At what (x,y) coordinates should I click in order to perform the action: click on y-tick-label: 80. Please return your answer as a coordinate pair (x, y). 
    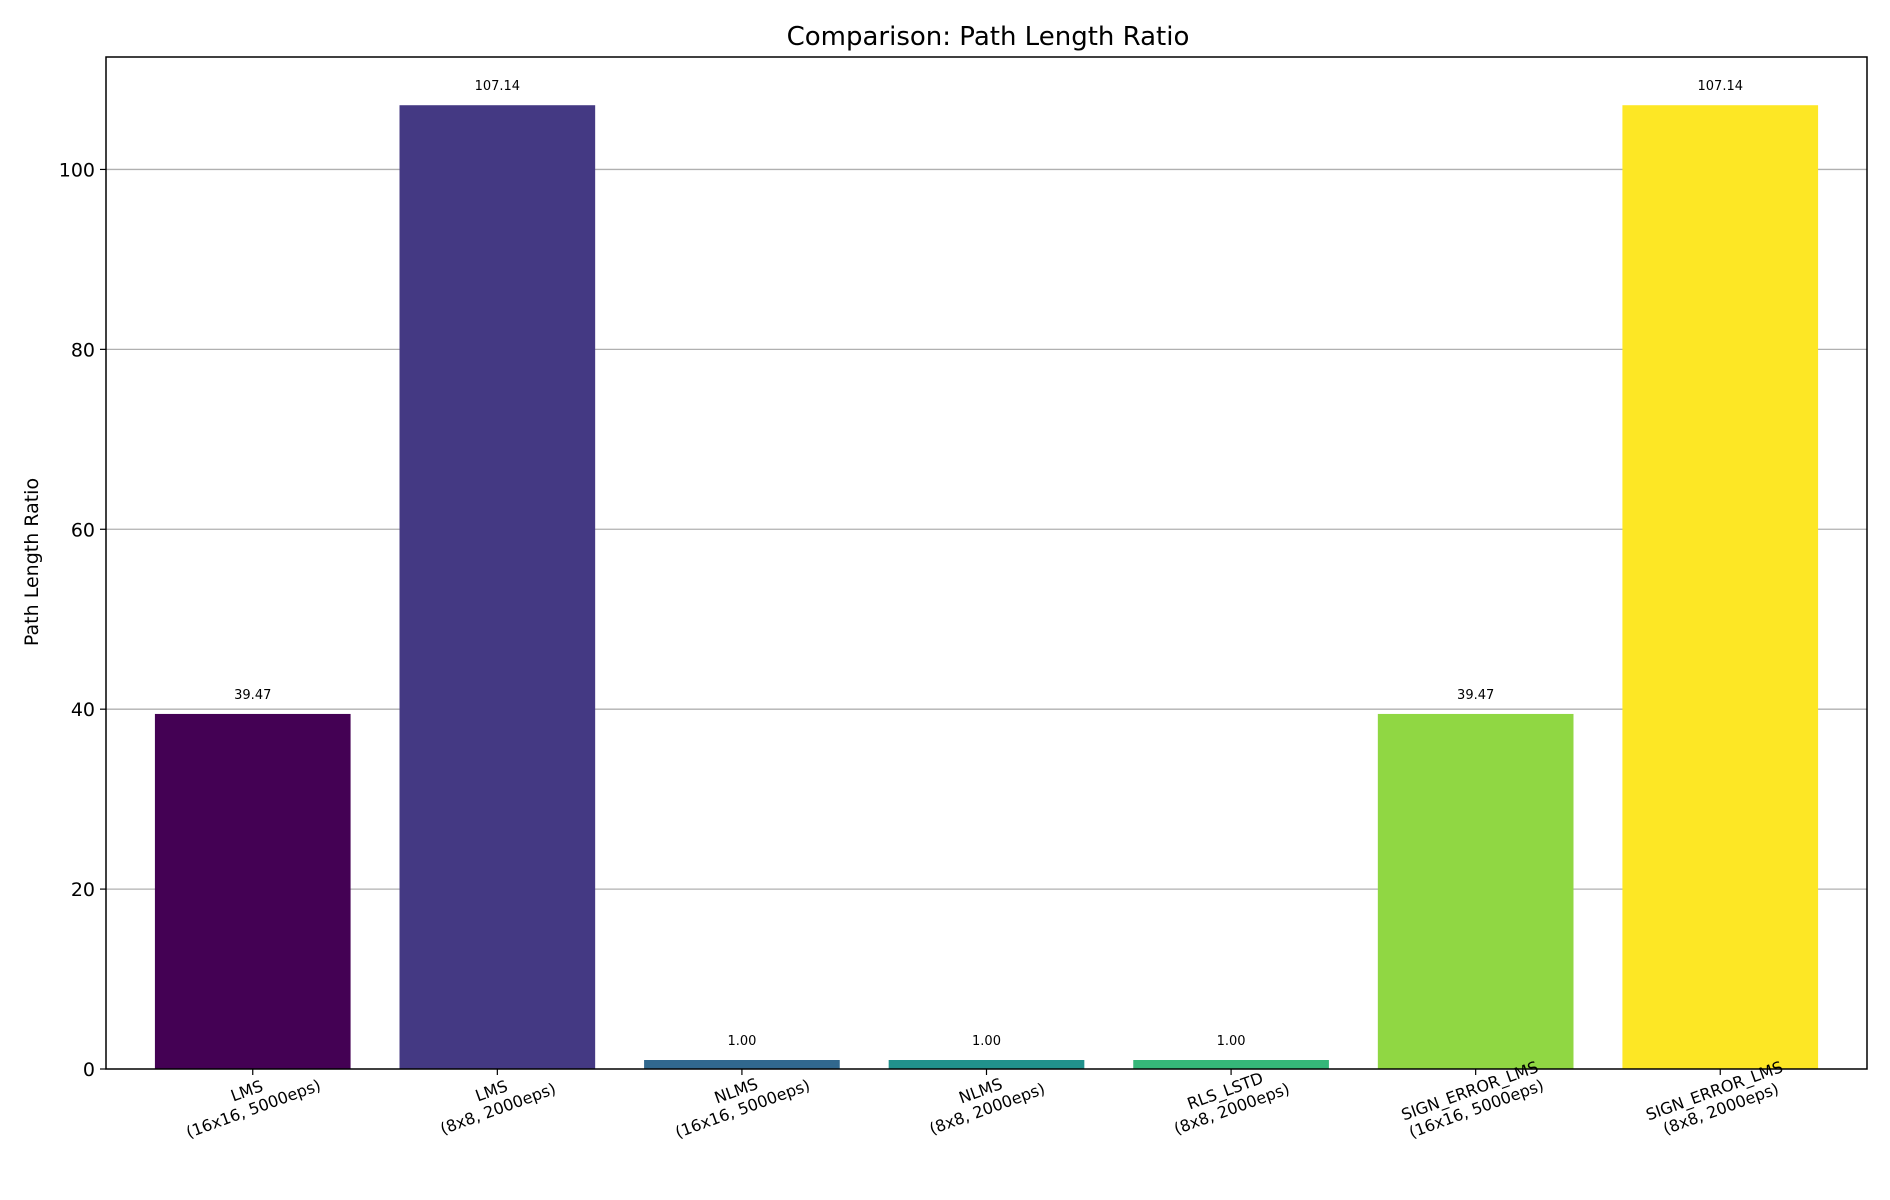
    Looking at the image, I should click on (83, 350).